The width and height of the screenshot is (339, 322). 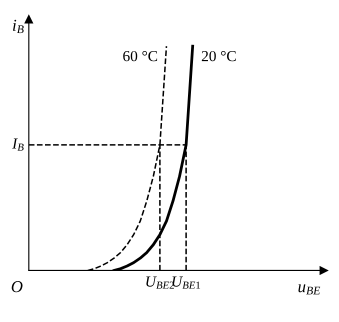 I want to click on x-axis-title: u$_{BE}$, so click(x=309, y=289).